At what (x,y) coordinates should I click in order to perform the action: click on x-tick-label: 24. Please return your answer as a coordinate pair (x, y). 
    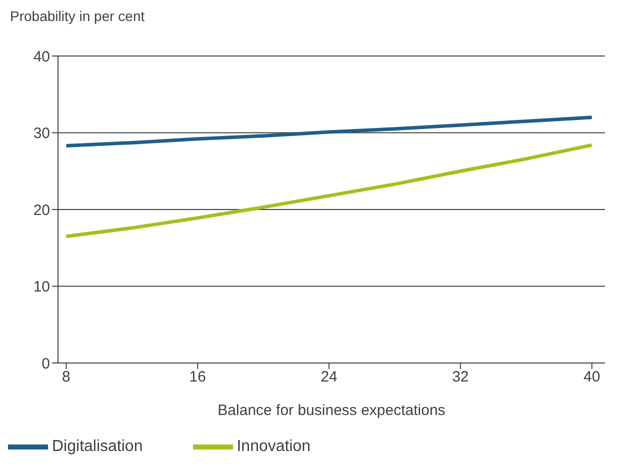
    Looking at the image, I should click on (329, 377).